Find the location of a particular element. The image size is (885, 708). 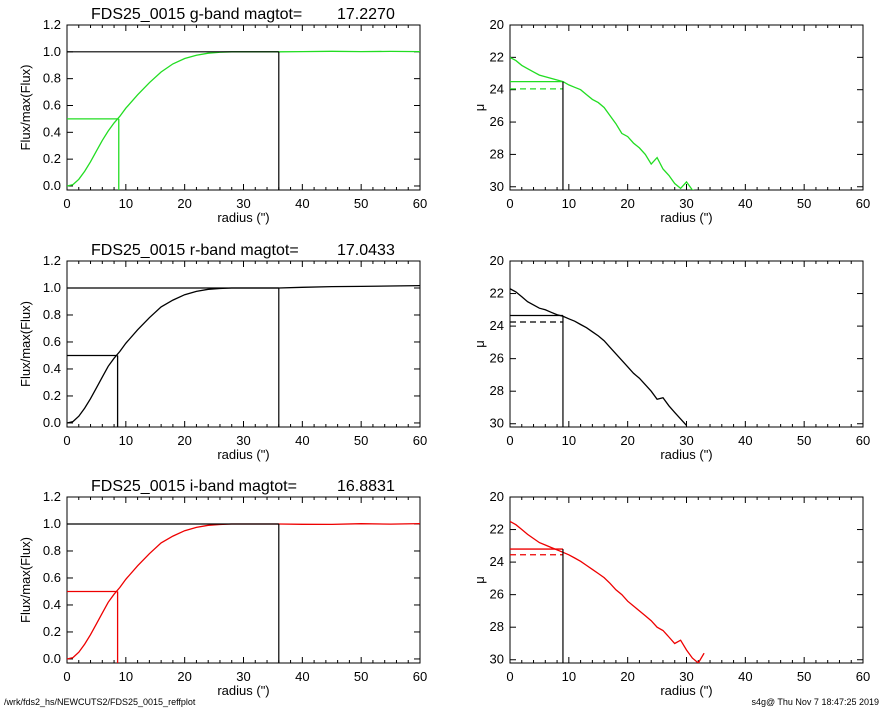

footer-stamp: s4g@ Thu Nov 7 18:47:25 2019 is located at coordinates (815, 702).